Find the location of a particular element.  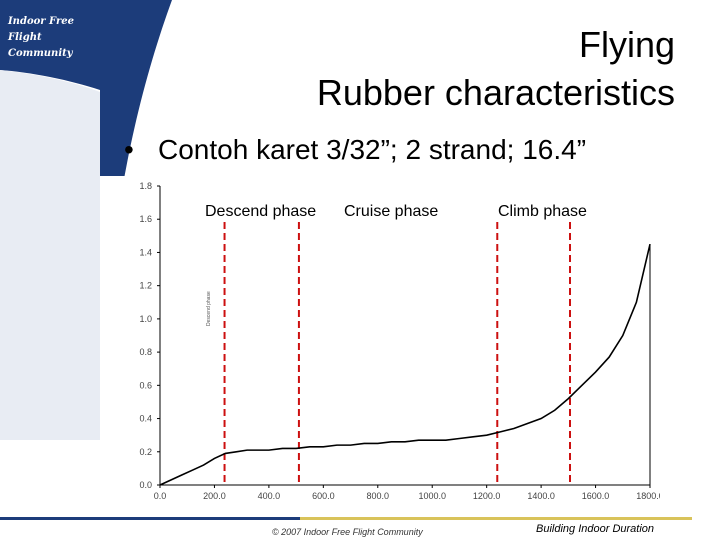

y-tick-label: 1.4 is located at coordinates (145, 252).